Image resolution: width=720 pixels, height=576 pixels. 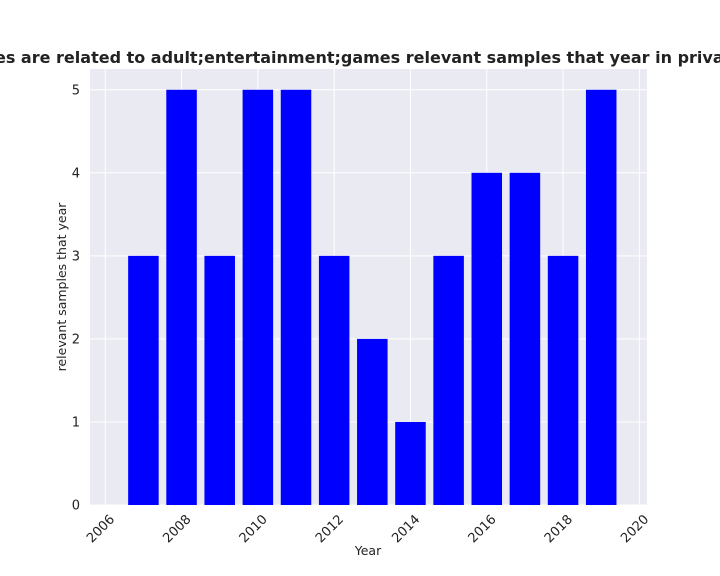 I want to click on bar-2009, so click(x=219, y=380).